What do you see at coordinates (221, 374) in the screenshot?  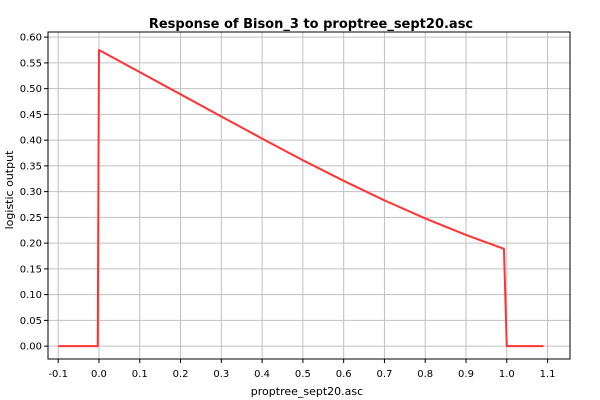 I see `x-tick-label: 0.3` at bounding box center [221, 374].